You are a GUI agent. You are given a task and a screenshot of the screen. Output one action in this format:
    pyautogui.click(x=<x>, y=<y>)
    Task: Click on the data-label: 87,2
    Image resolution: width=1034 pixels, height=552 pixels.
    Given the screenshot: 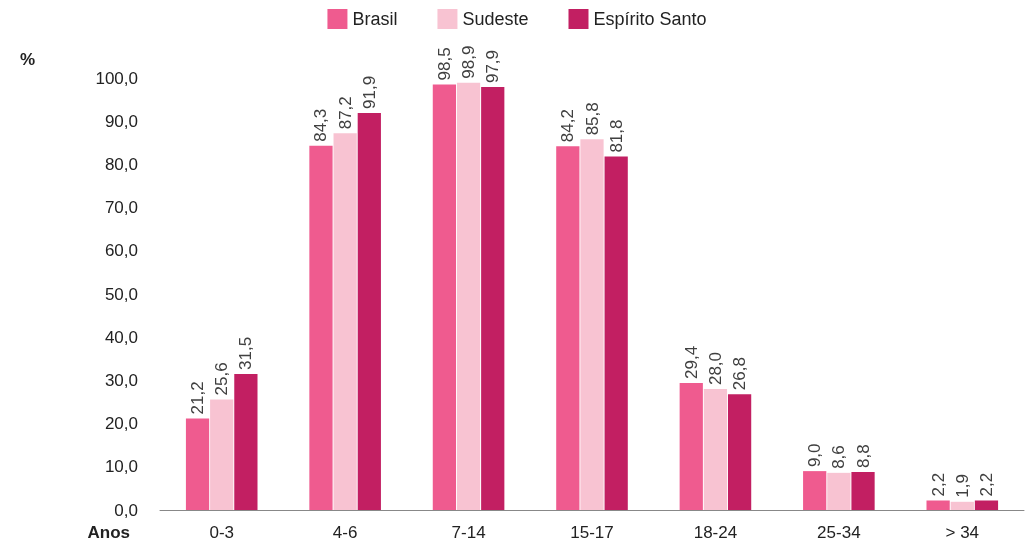 What is the action you would take?
    pyautogui.click(x=345, y=113)
    